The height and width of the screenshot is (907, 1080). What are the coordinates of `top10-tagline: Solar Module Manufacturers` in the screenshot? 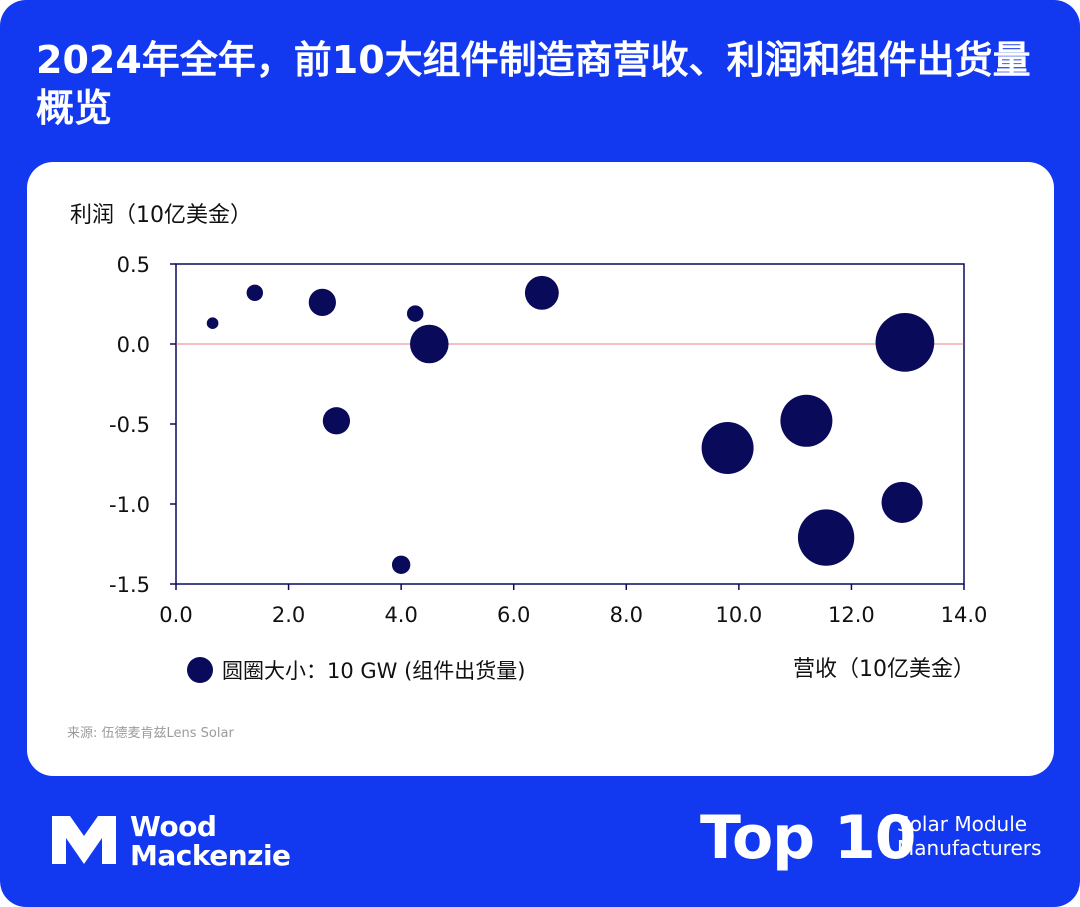 It's located at (969, 836).